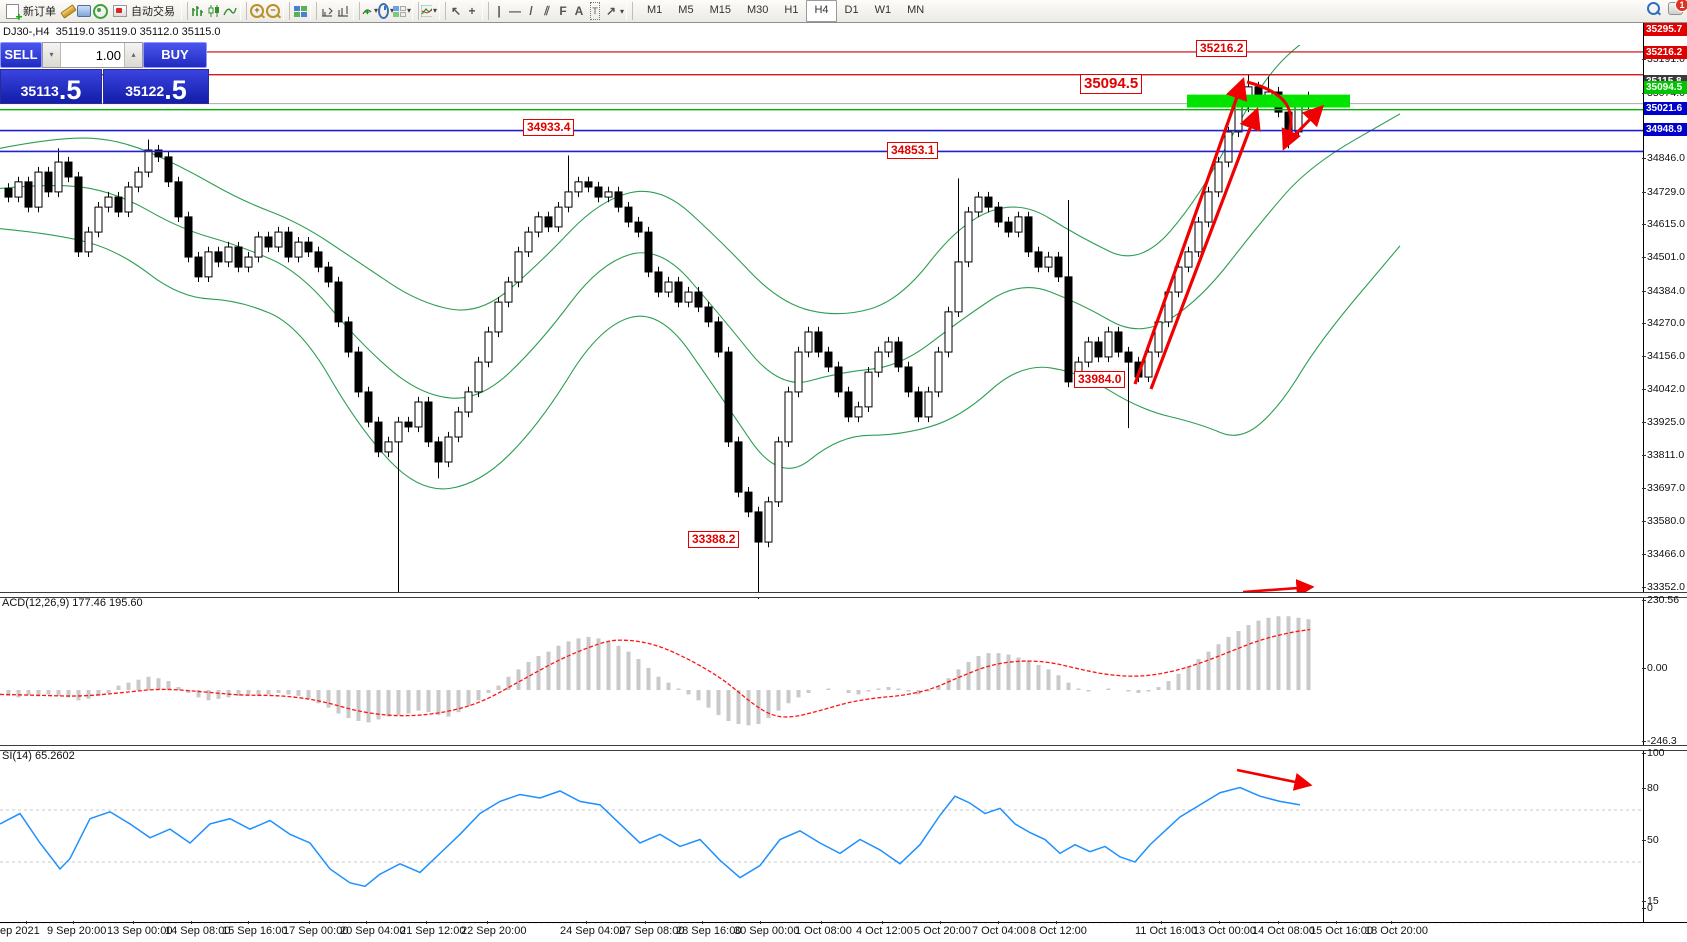 The height and width of the screenshot is (942, 1687). Describe the element at coordinates (370, 11) in the screenshot. I see `add-indicator-icon: ▾` at that location.